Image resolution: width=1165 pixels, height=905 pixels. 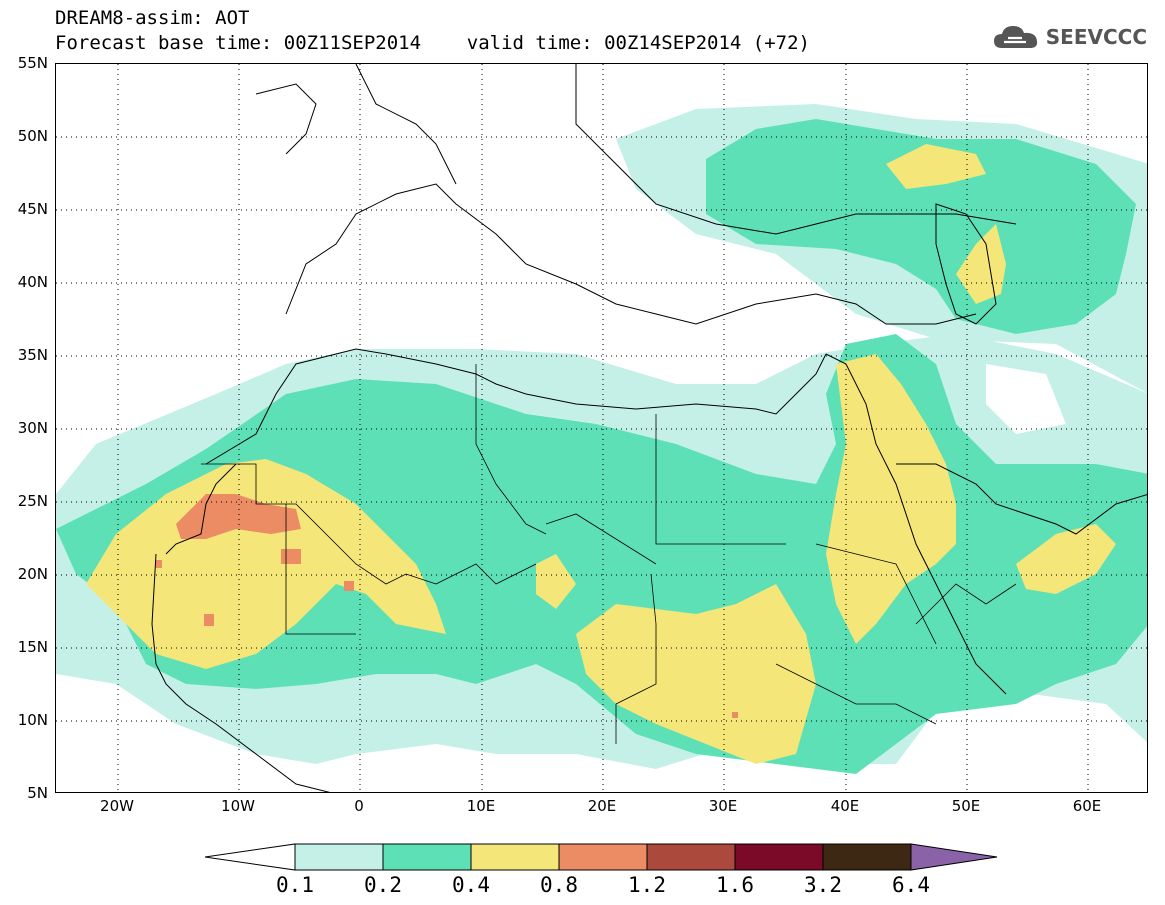 I want to click on lat-label: 20N, so click(x=32, y=574).